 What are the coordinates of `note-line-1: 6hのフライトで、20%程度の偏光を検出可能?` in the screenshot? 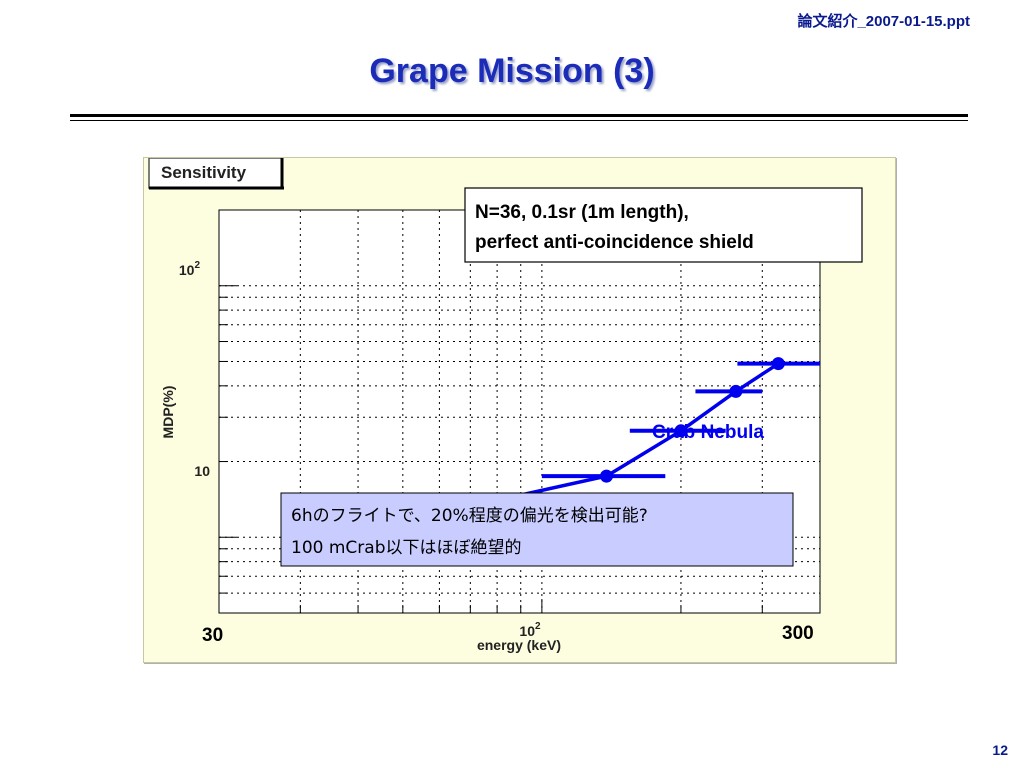 It's located at (469, 516).